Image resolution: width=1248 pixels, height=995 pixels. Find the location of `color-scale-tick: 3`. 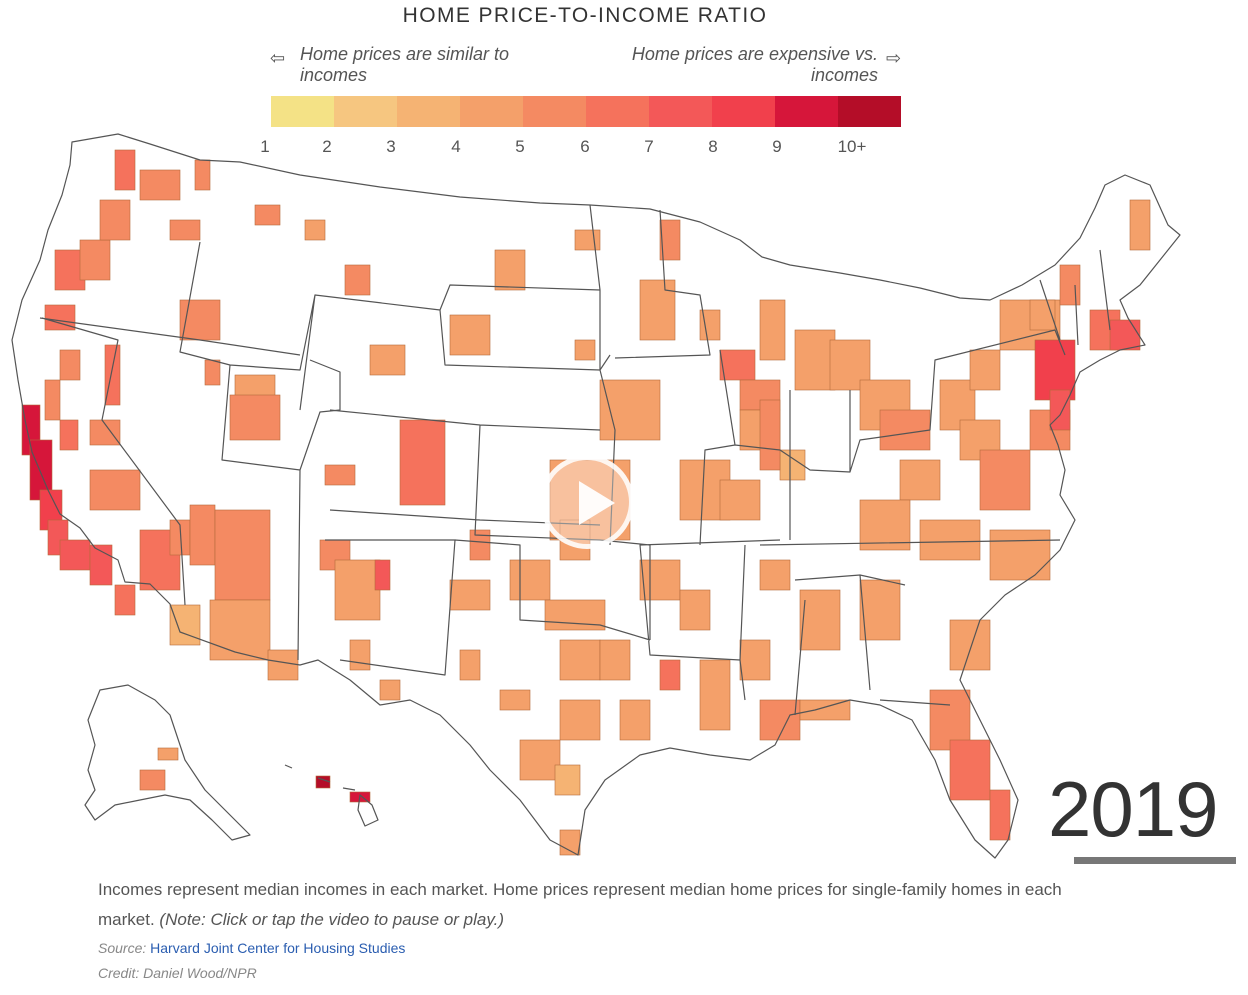

color-scale-tick: 3 is located at coordinates (391, 146).